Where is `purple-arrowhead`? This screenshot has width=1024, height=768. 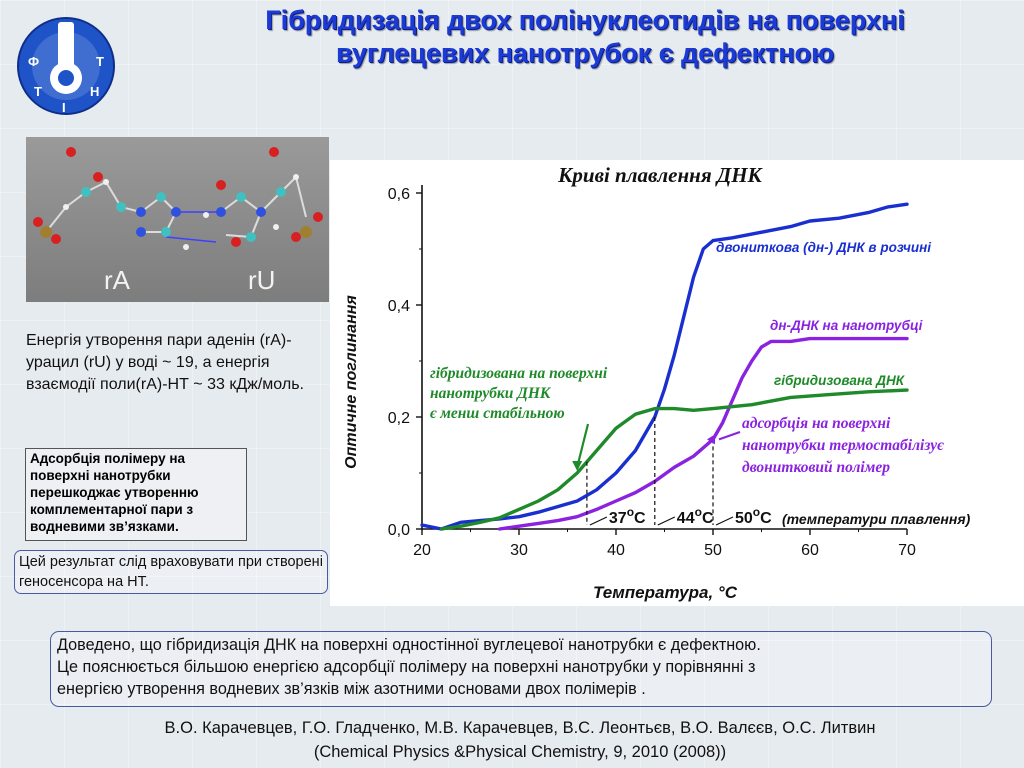 purple-arrowhead is located at coordinates (711, 439).